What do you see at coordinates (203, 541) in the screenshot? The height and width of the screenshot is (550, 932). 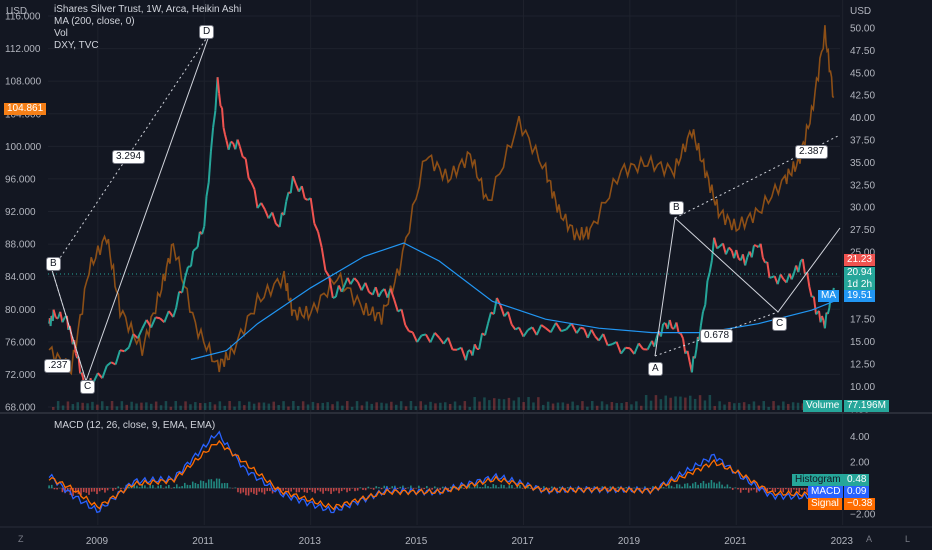 I see `time-axis-tick: 2011` at bounding box center [203, 541].